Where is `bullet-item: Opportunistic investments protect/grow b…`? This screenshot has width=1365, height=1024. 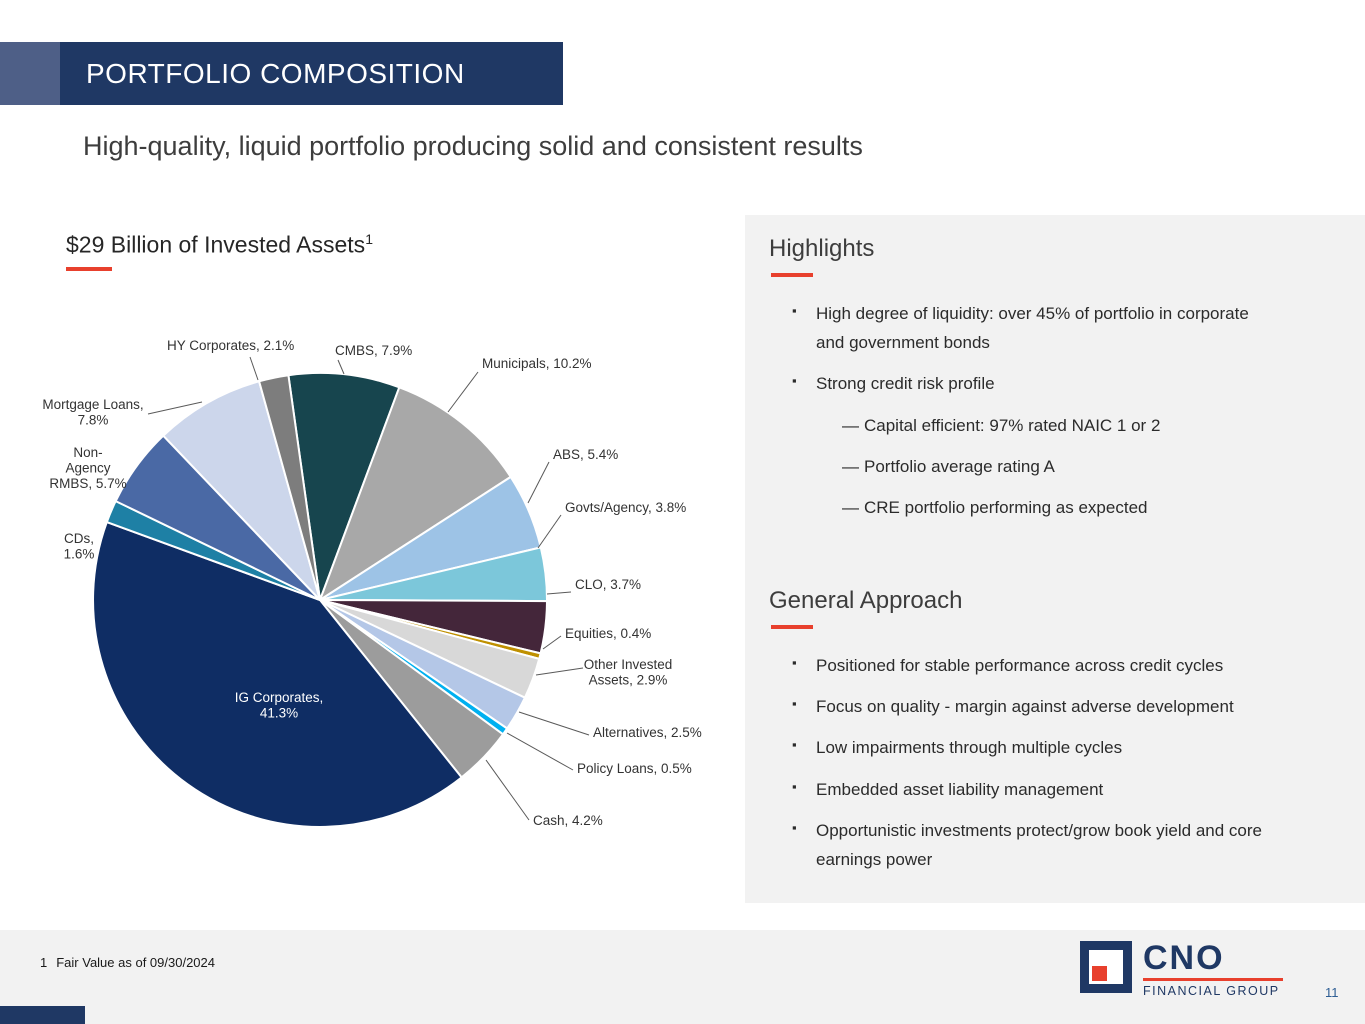 bullet-item: Opportunistic investments protect/grow b… is located at coordinates (1030, 845).